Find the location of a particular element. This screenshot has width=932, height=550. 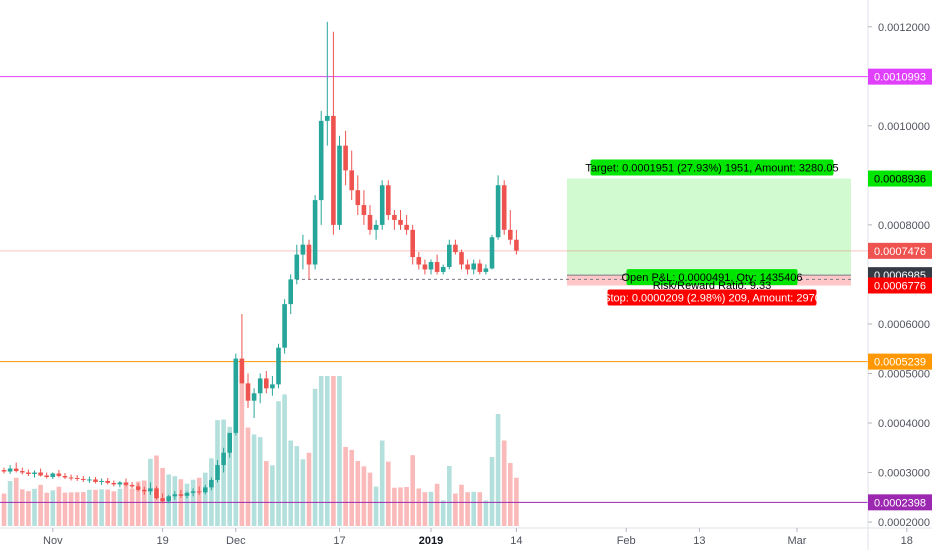

ratio-label: Risk/Reward Ratio: 9.33 is located at coordinates (712, 286).